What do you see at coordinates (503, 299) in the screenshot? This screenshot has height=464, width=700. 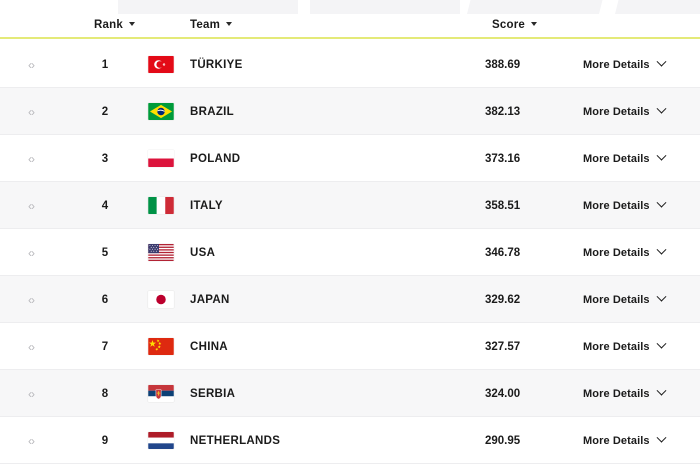 I see `score-value: 329.62` at bounding box center [503, 299].